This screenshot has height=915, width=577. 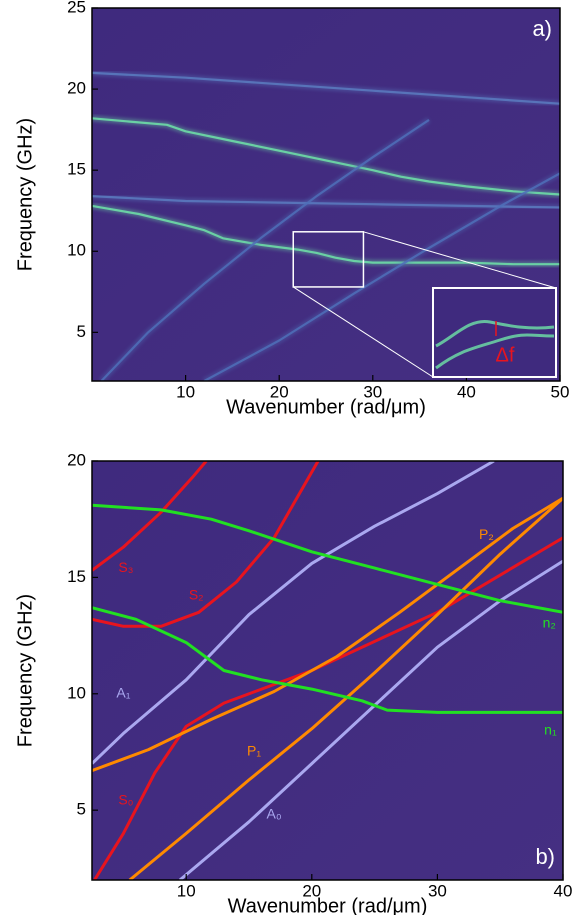 I want to click on series-label: n₂, so click(x=549, y=623).